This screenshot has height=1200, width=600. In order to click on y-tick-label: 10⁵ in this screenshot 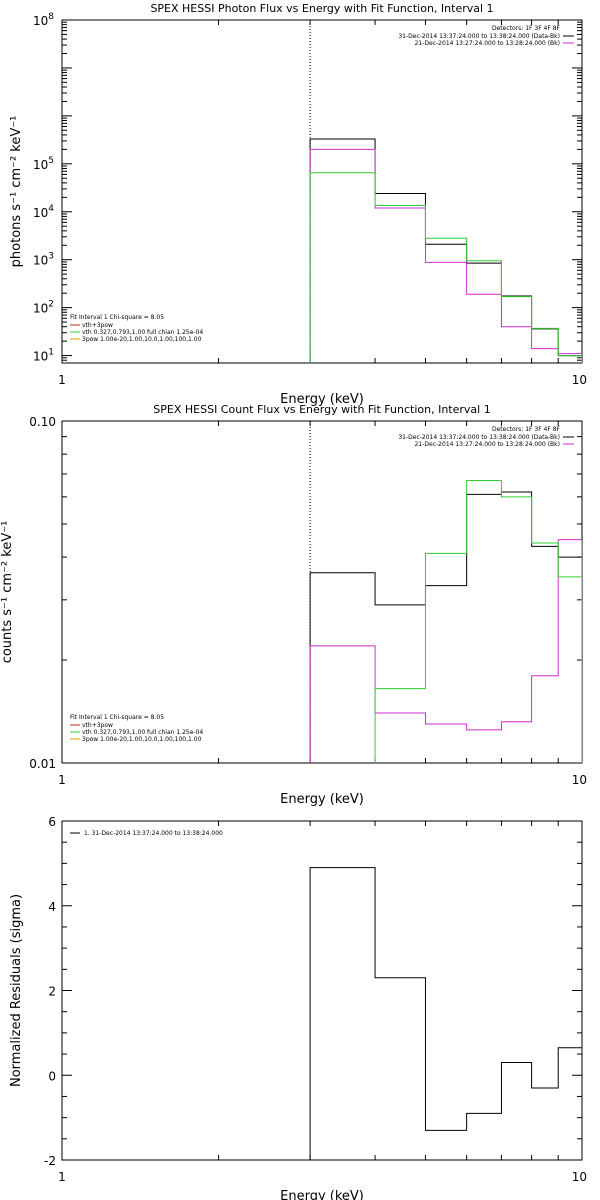, I will do `click(43, 164)`.